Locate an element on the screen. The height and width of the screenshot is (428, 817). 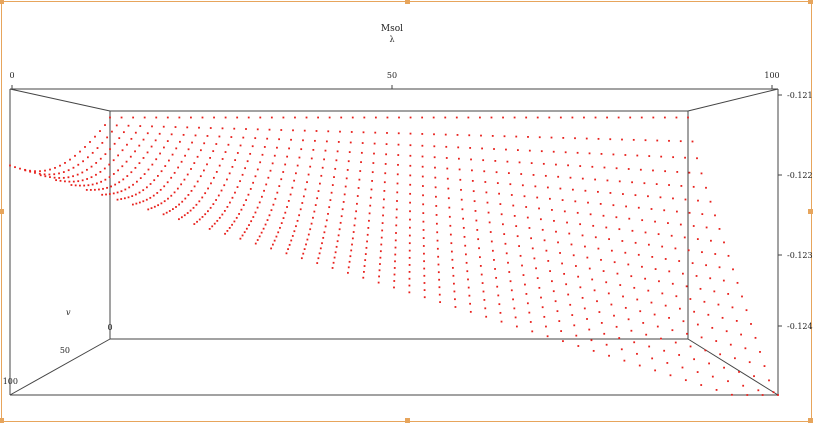
resize-handle-bottom-right is located at coordinates (810, 420).